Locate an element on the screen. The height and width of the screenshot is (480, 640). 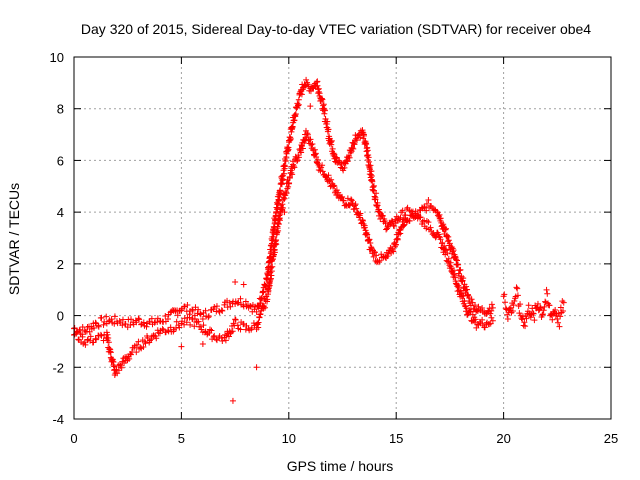
x-axis-label: GPS time / hours is located at coordinates (340, 466).